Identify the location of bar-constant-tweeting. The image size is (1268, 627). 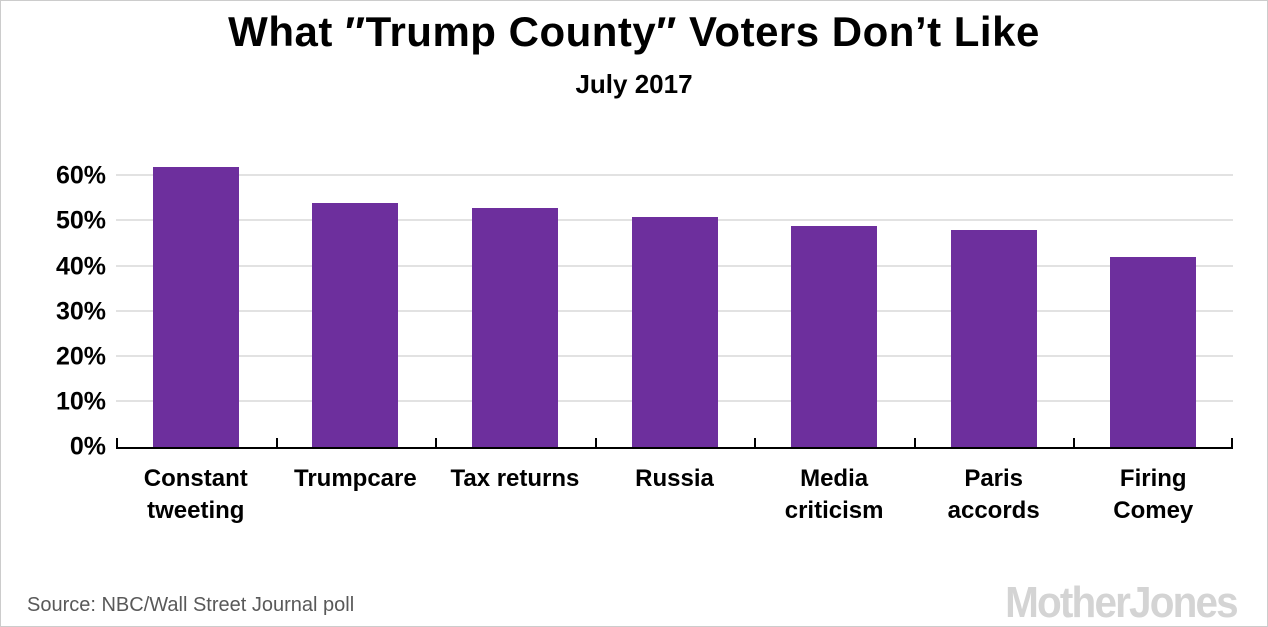
(195, 307).